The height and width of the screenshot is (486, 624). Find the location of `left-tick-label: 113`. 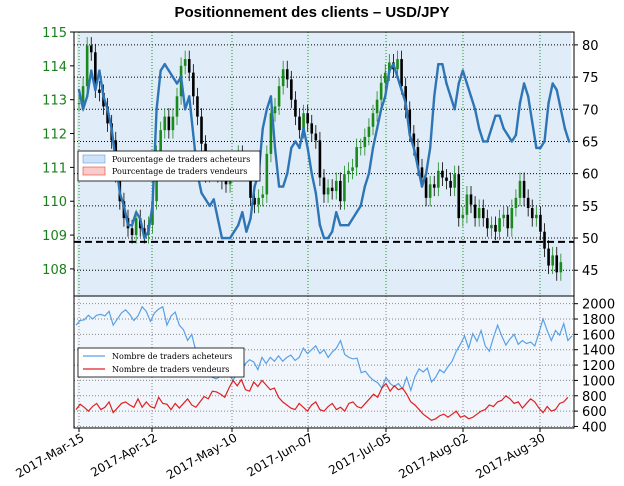

left-tick-label: 113 is located at coordinates (54, 101).